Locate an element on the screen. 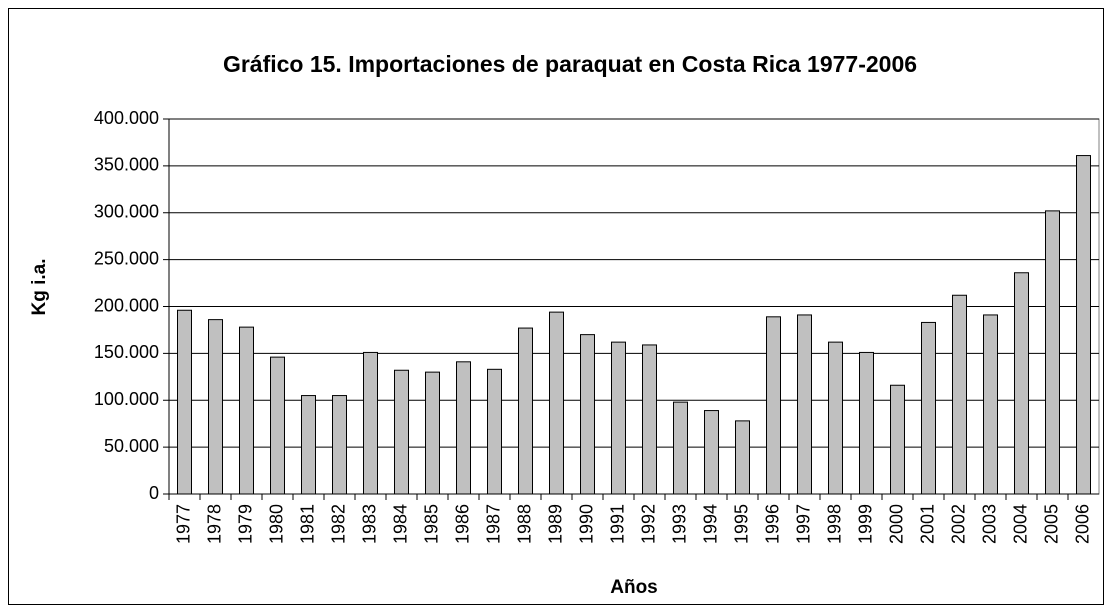 The height and width of the screenshot is (612, 1112). x-tick-label: 1999 is located at coordinates (865, 524).